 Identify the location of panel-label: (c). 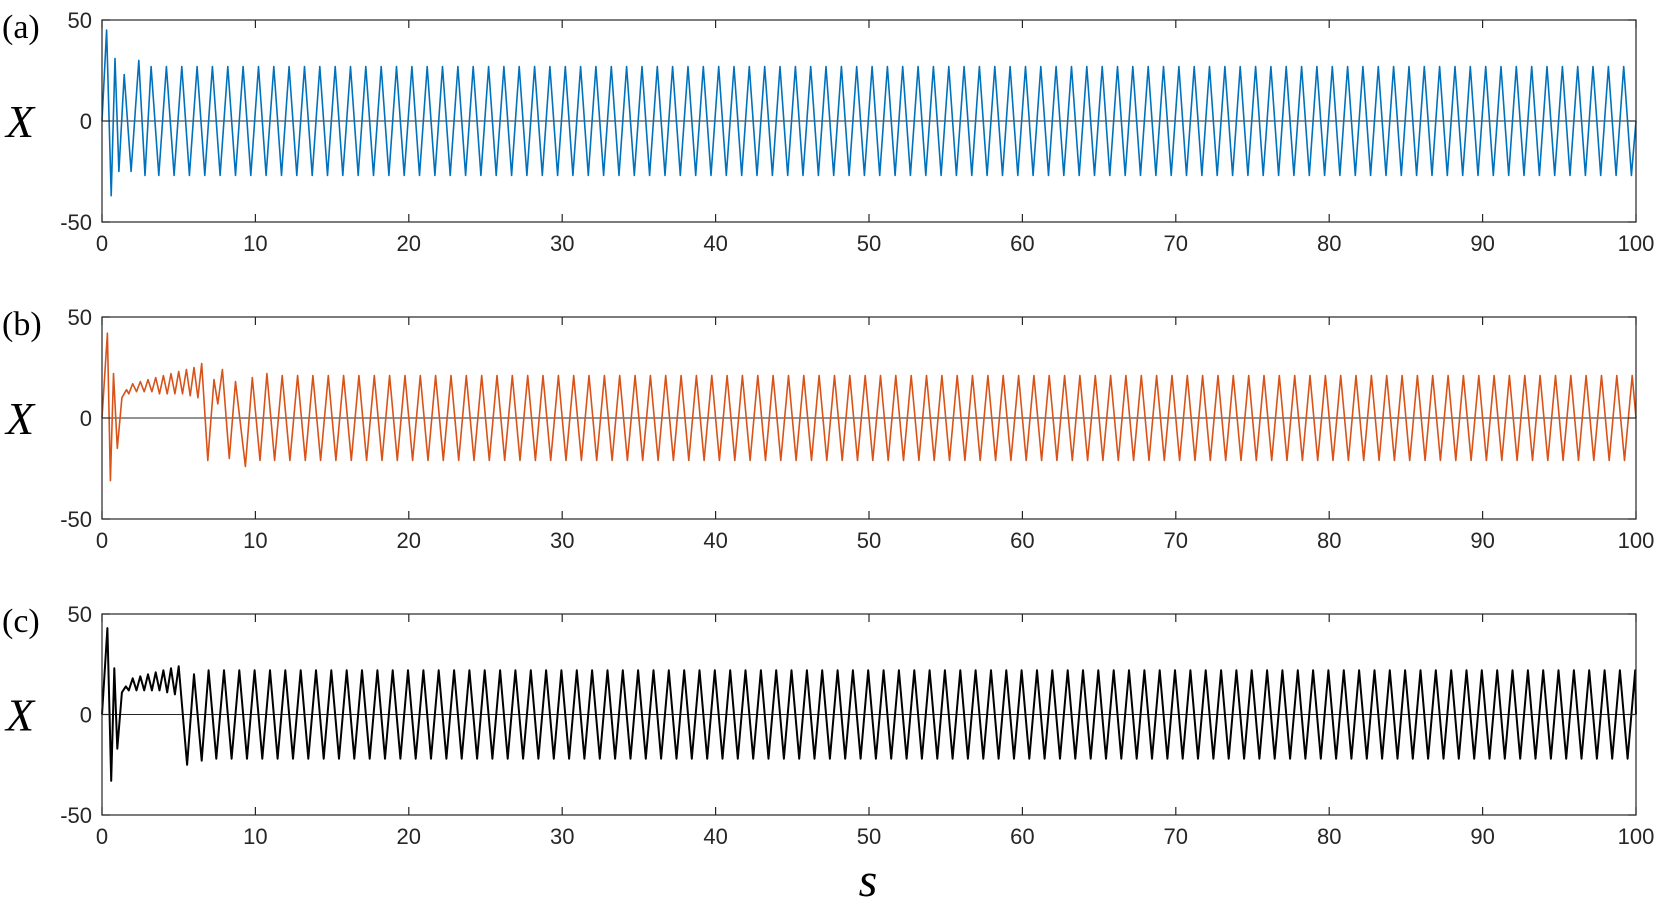
(21, 621).